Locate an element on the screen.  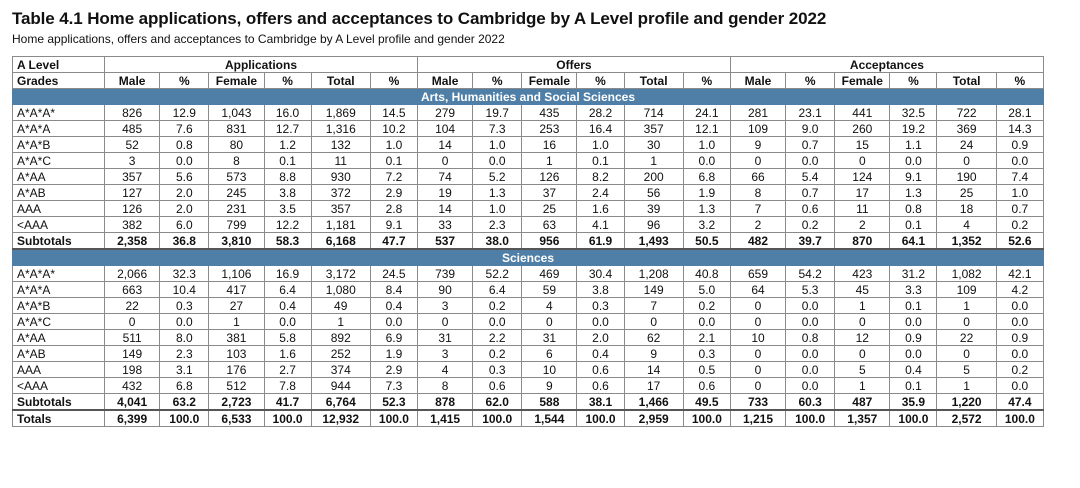
value-cell: 198 is located at coordinates (132, 369).